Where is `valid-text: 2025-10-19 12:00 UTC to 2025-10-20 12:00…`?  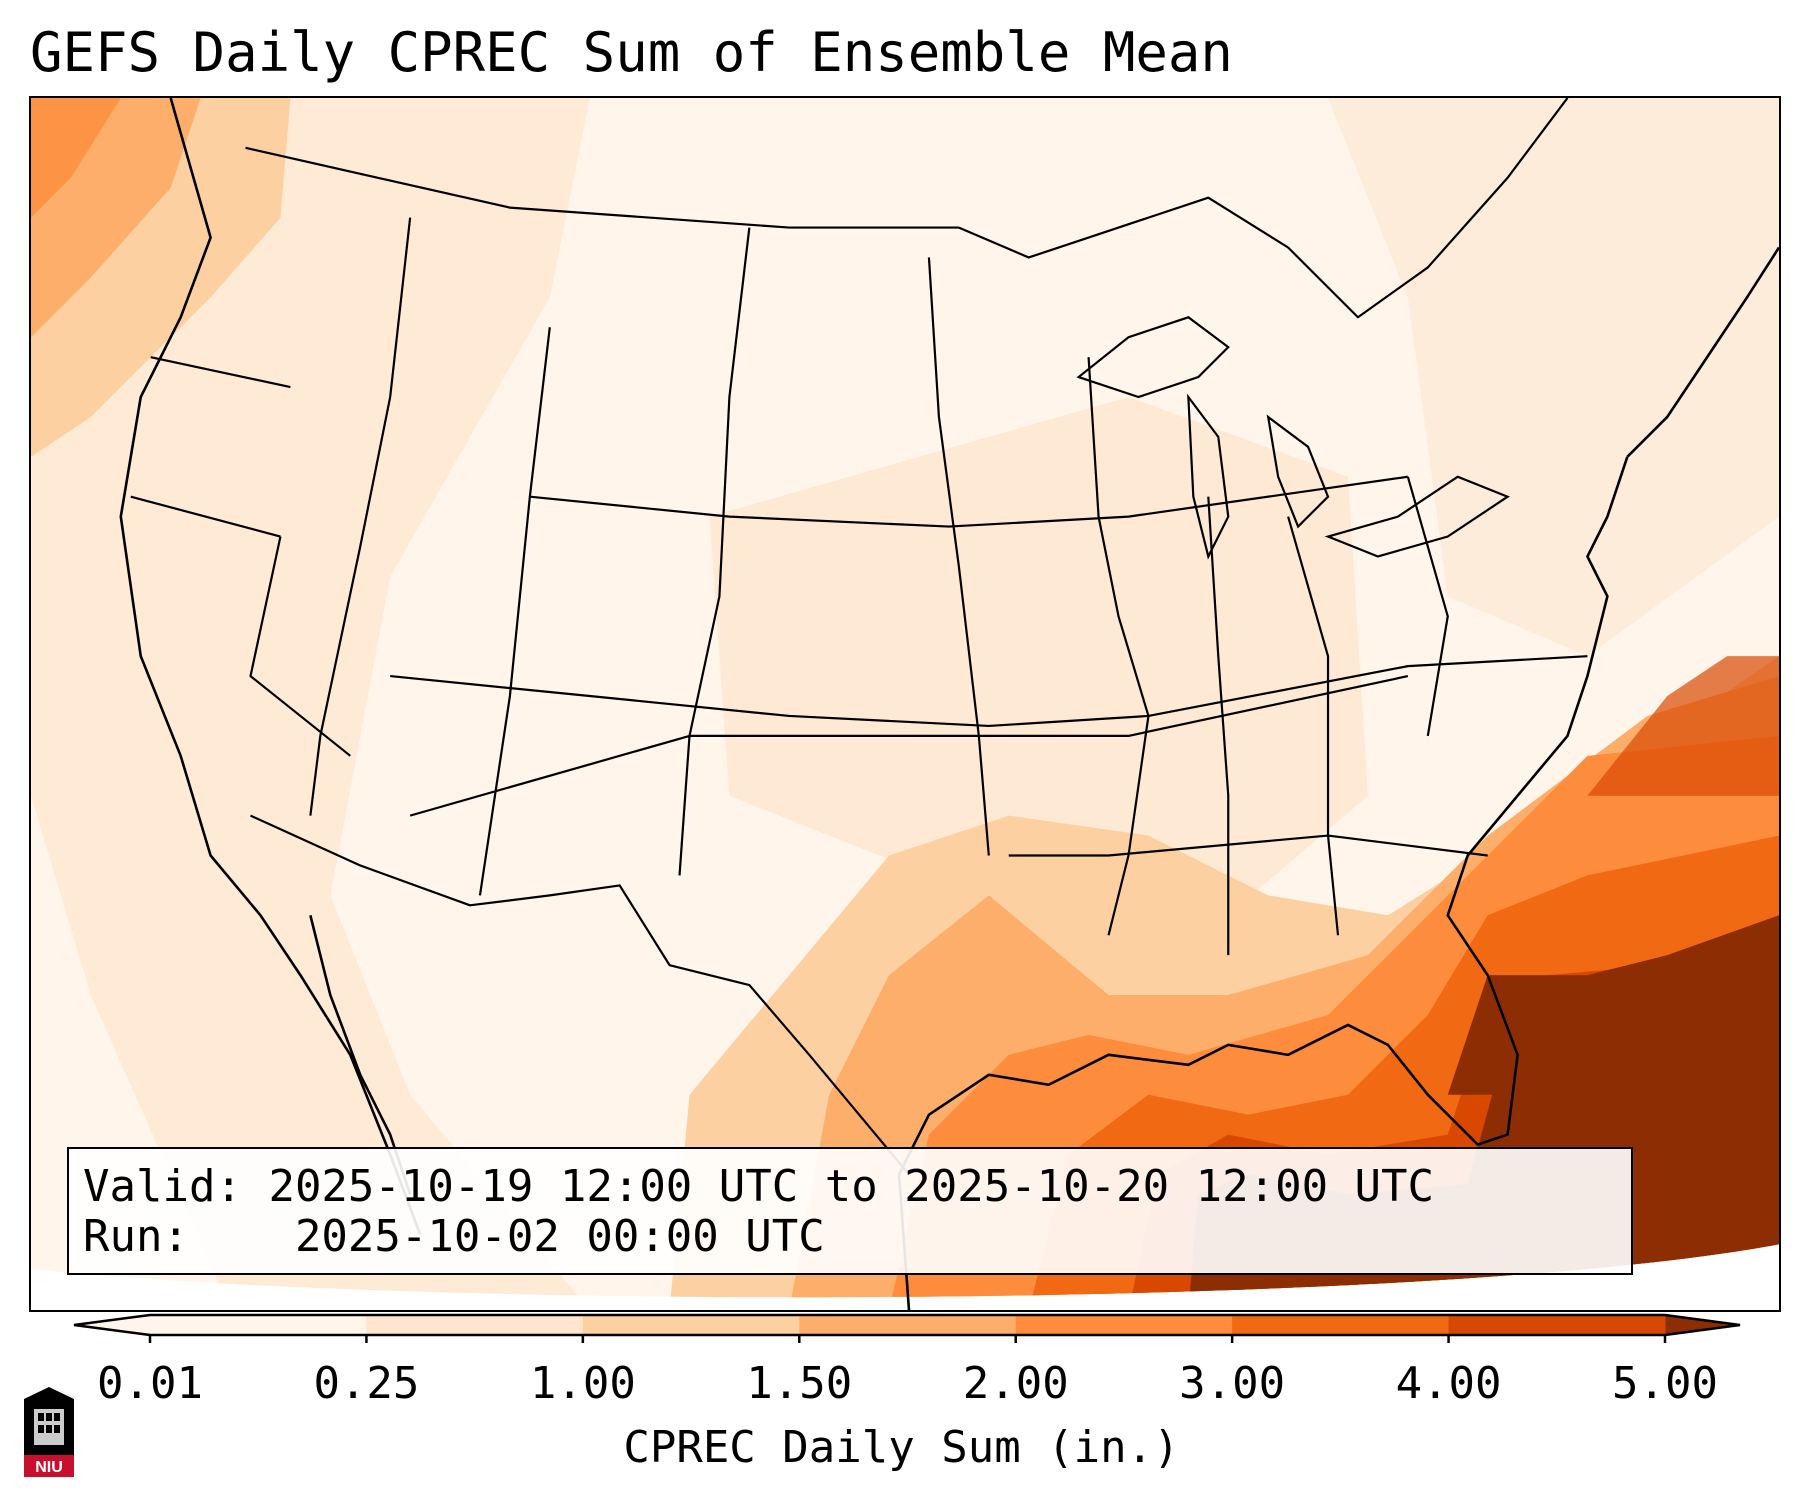
valid-text: 2025-10-19 12:00 UTC to 2025-10-20 12:00… is located at coordinates (851, 1186).